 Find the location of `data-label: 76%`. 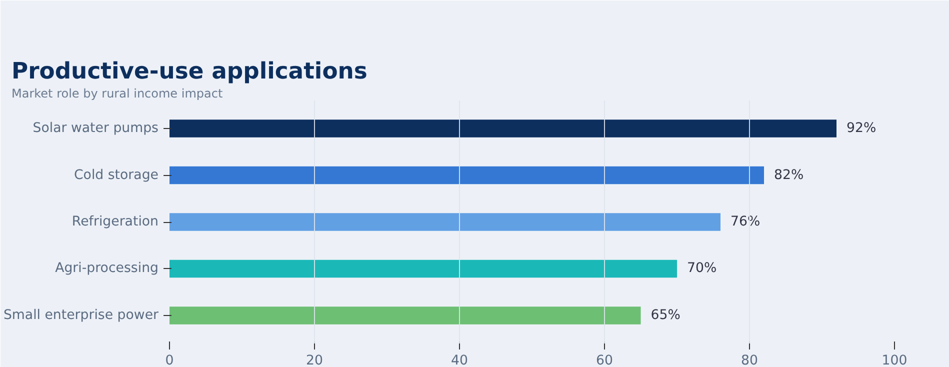

data-label: 76% is located at coordinates (745, 222).